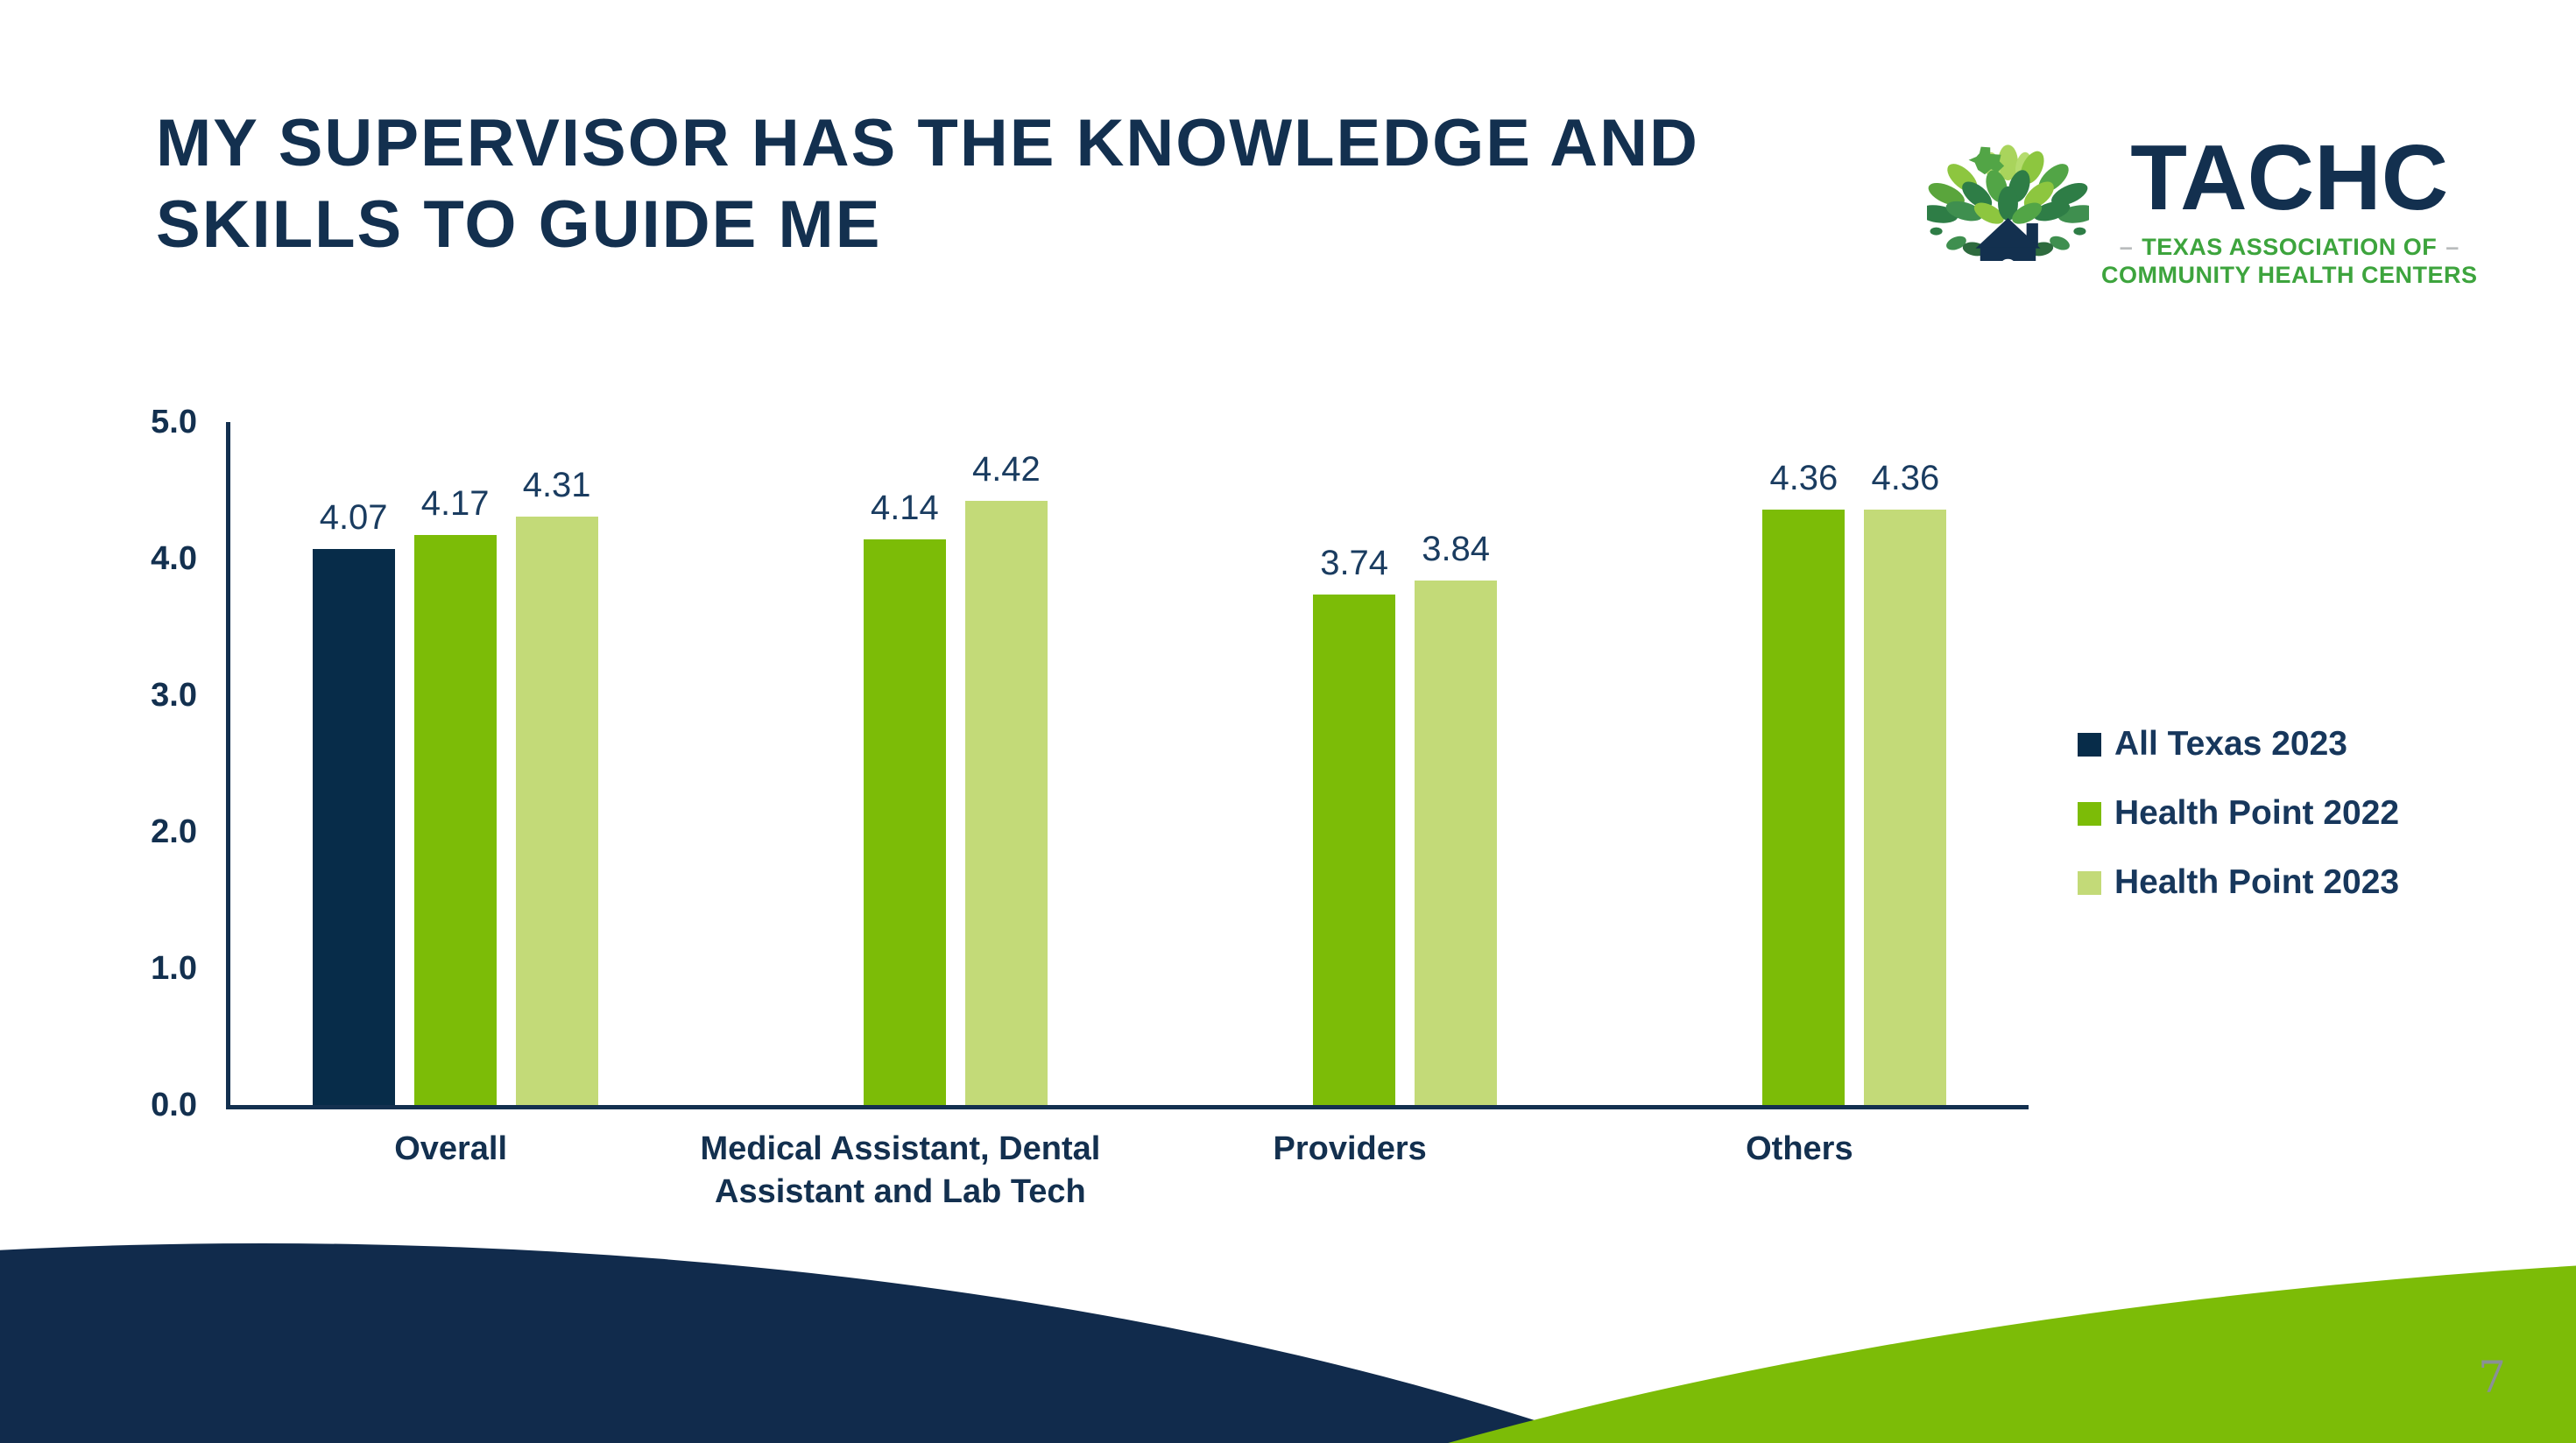 This screenshot has width=2576, height=1443. I want to click on legend-label: All Texas 2023, so click(2230, 744).